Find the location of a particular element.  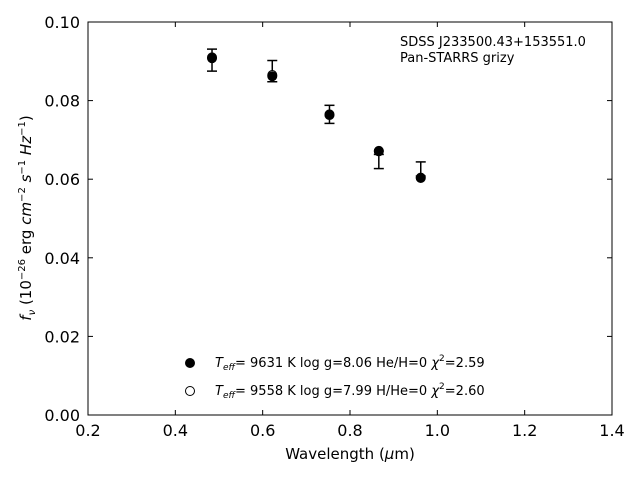

legend-marker-open is located at coordinates (190, 391).